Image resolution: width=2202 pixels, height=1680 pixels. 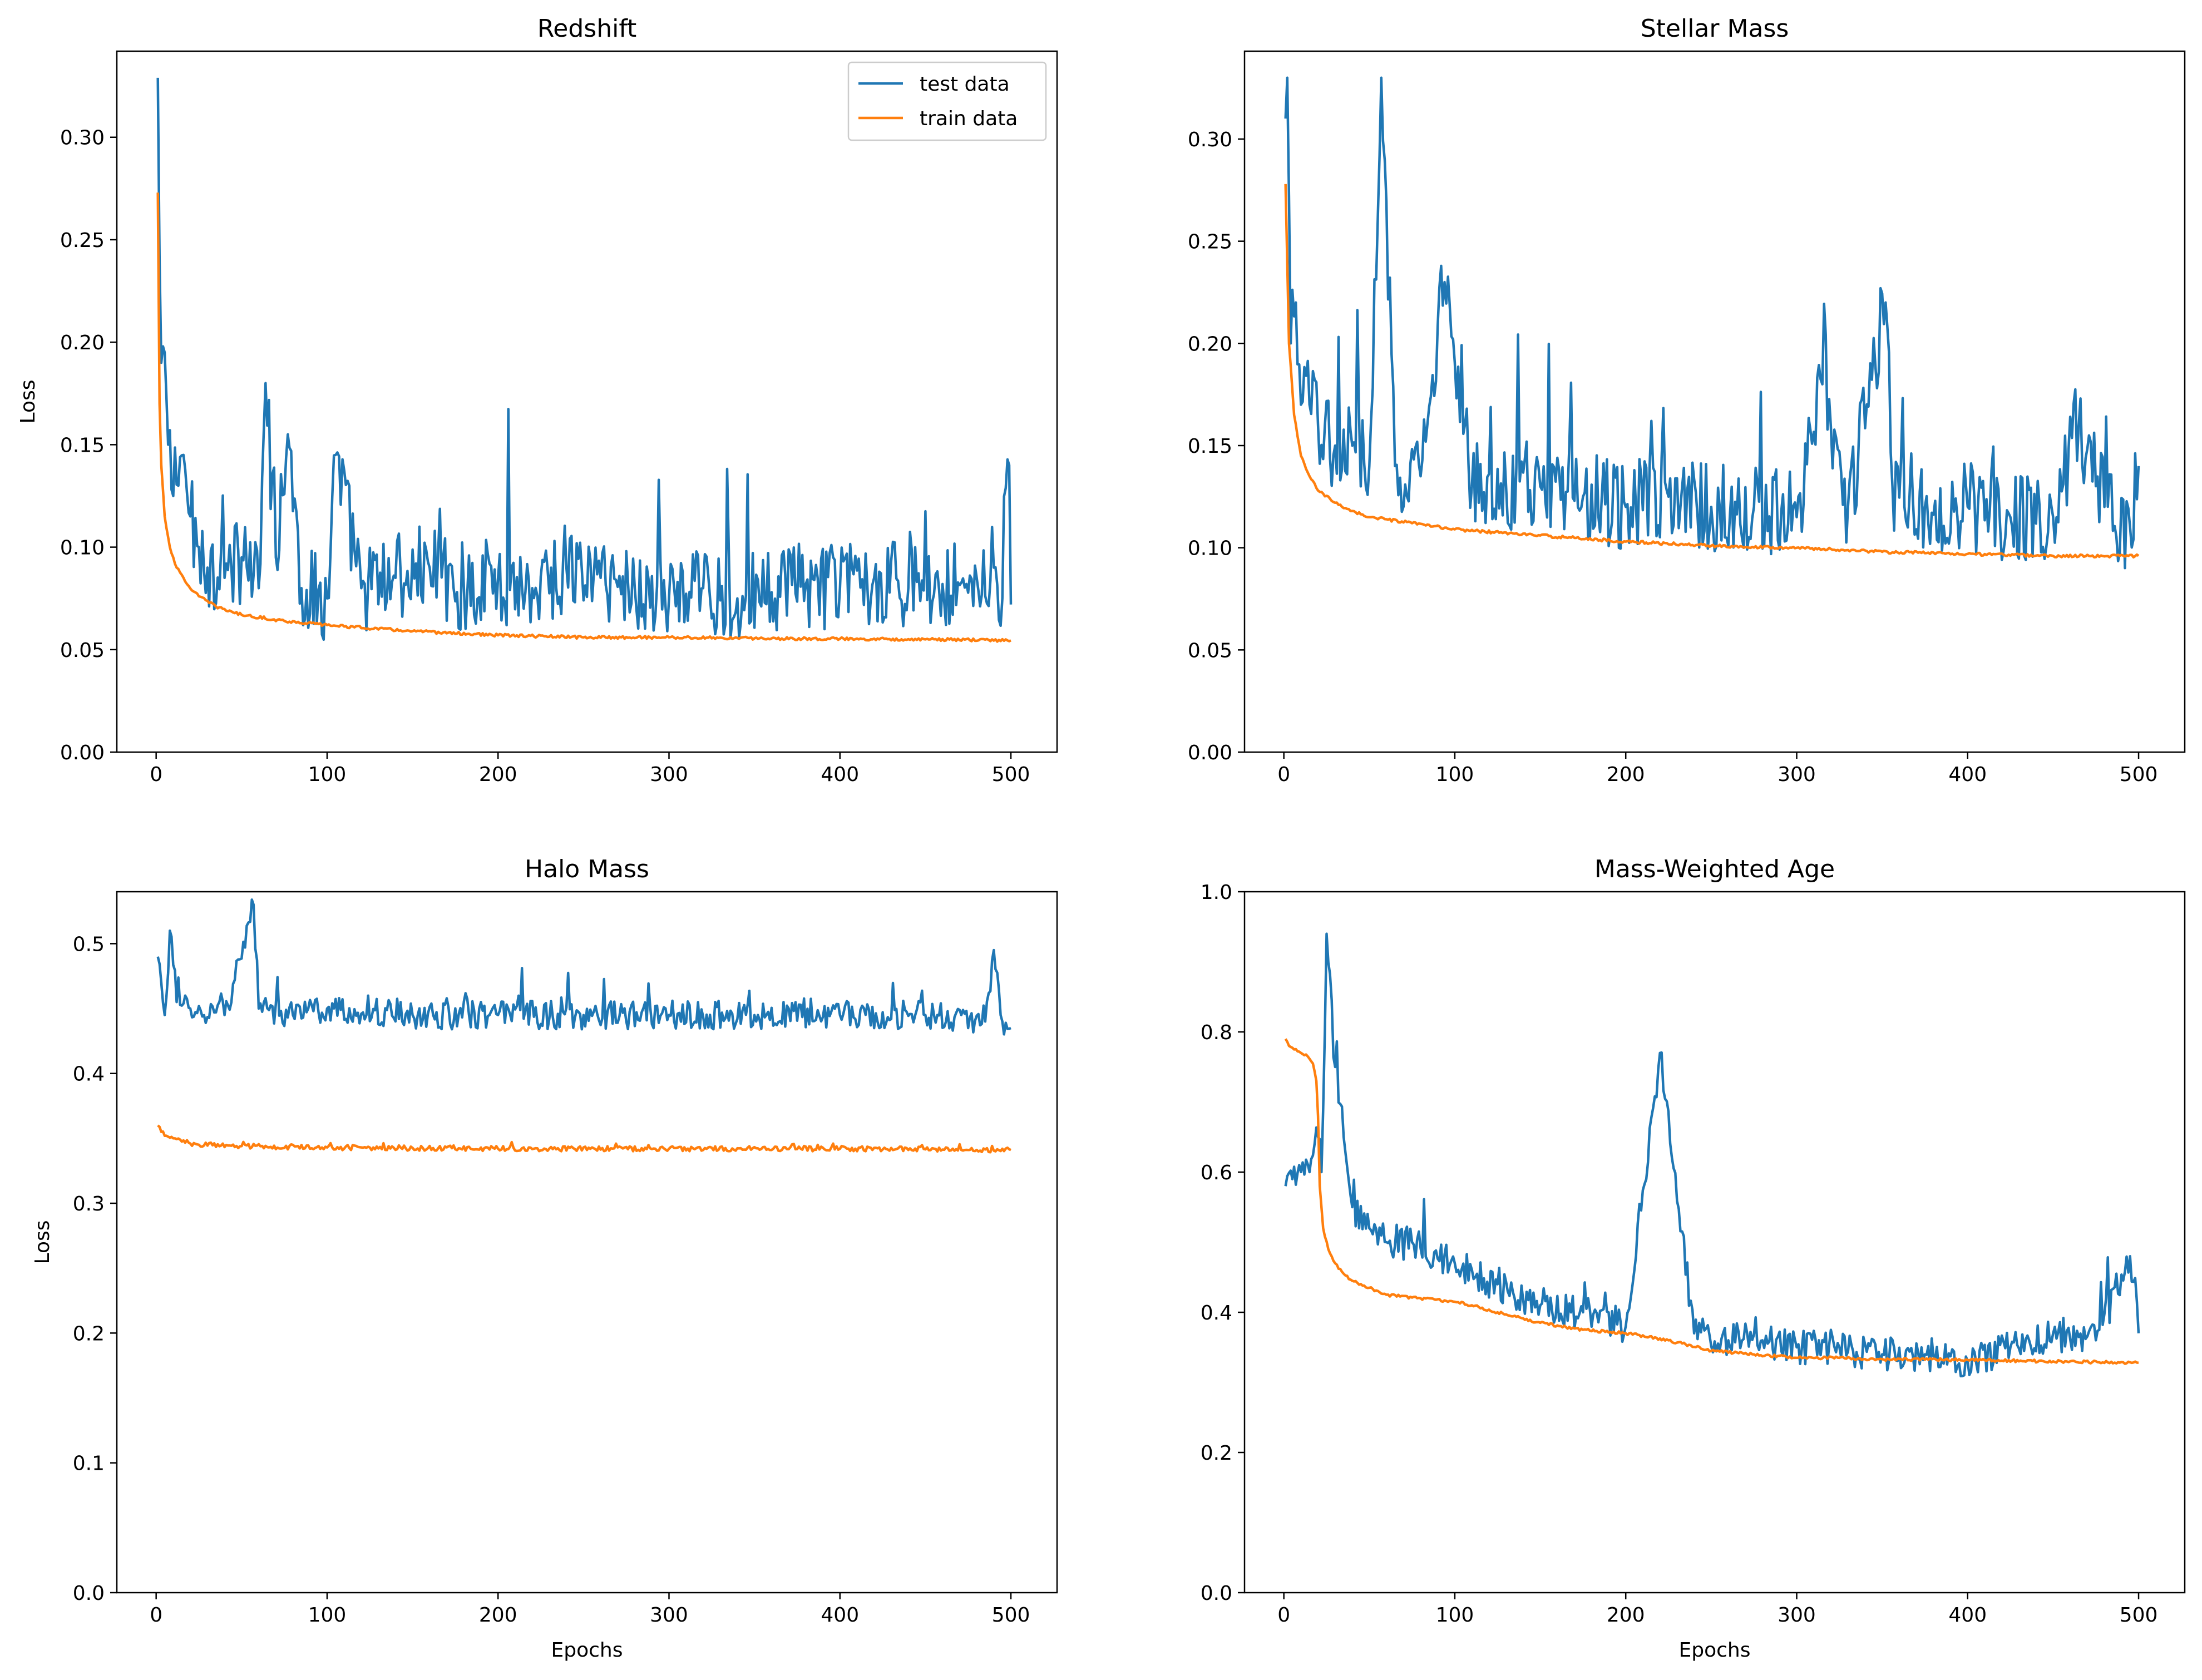 I want to click on panel-title: Redshift, so click(x=587, y=28).